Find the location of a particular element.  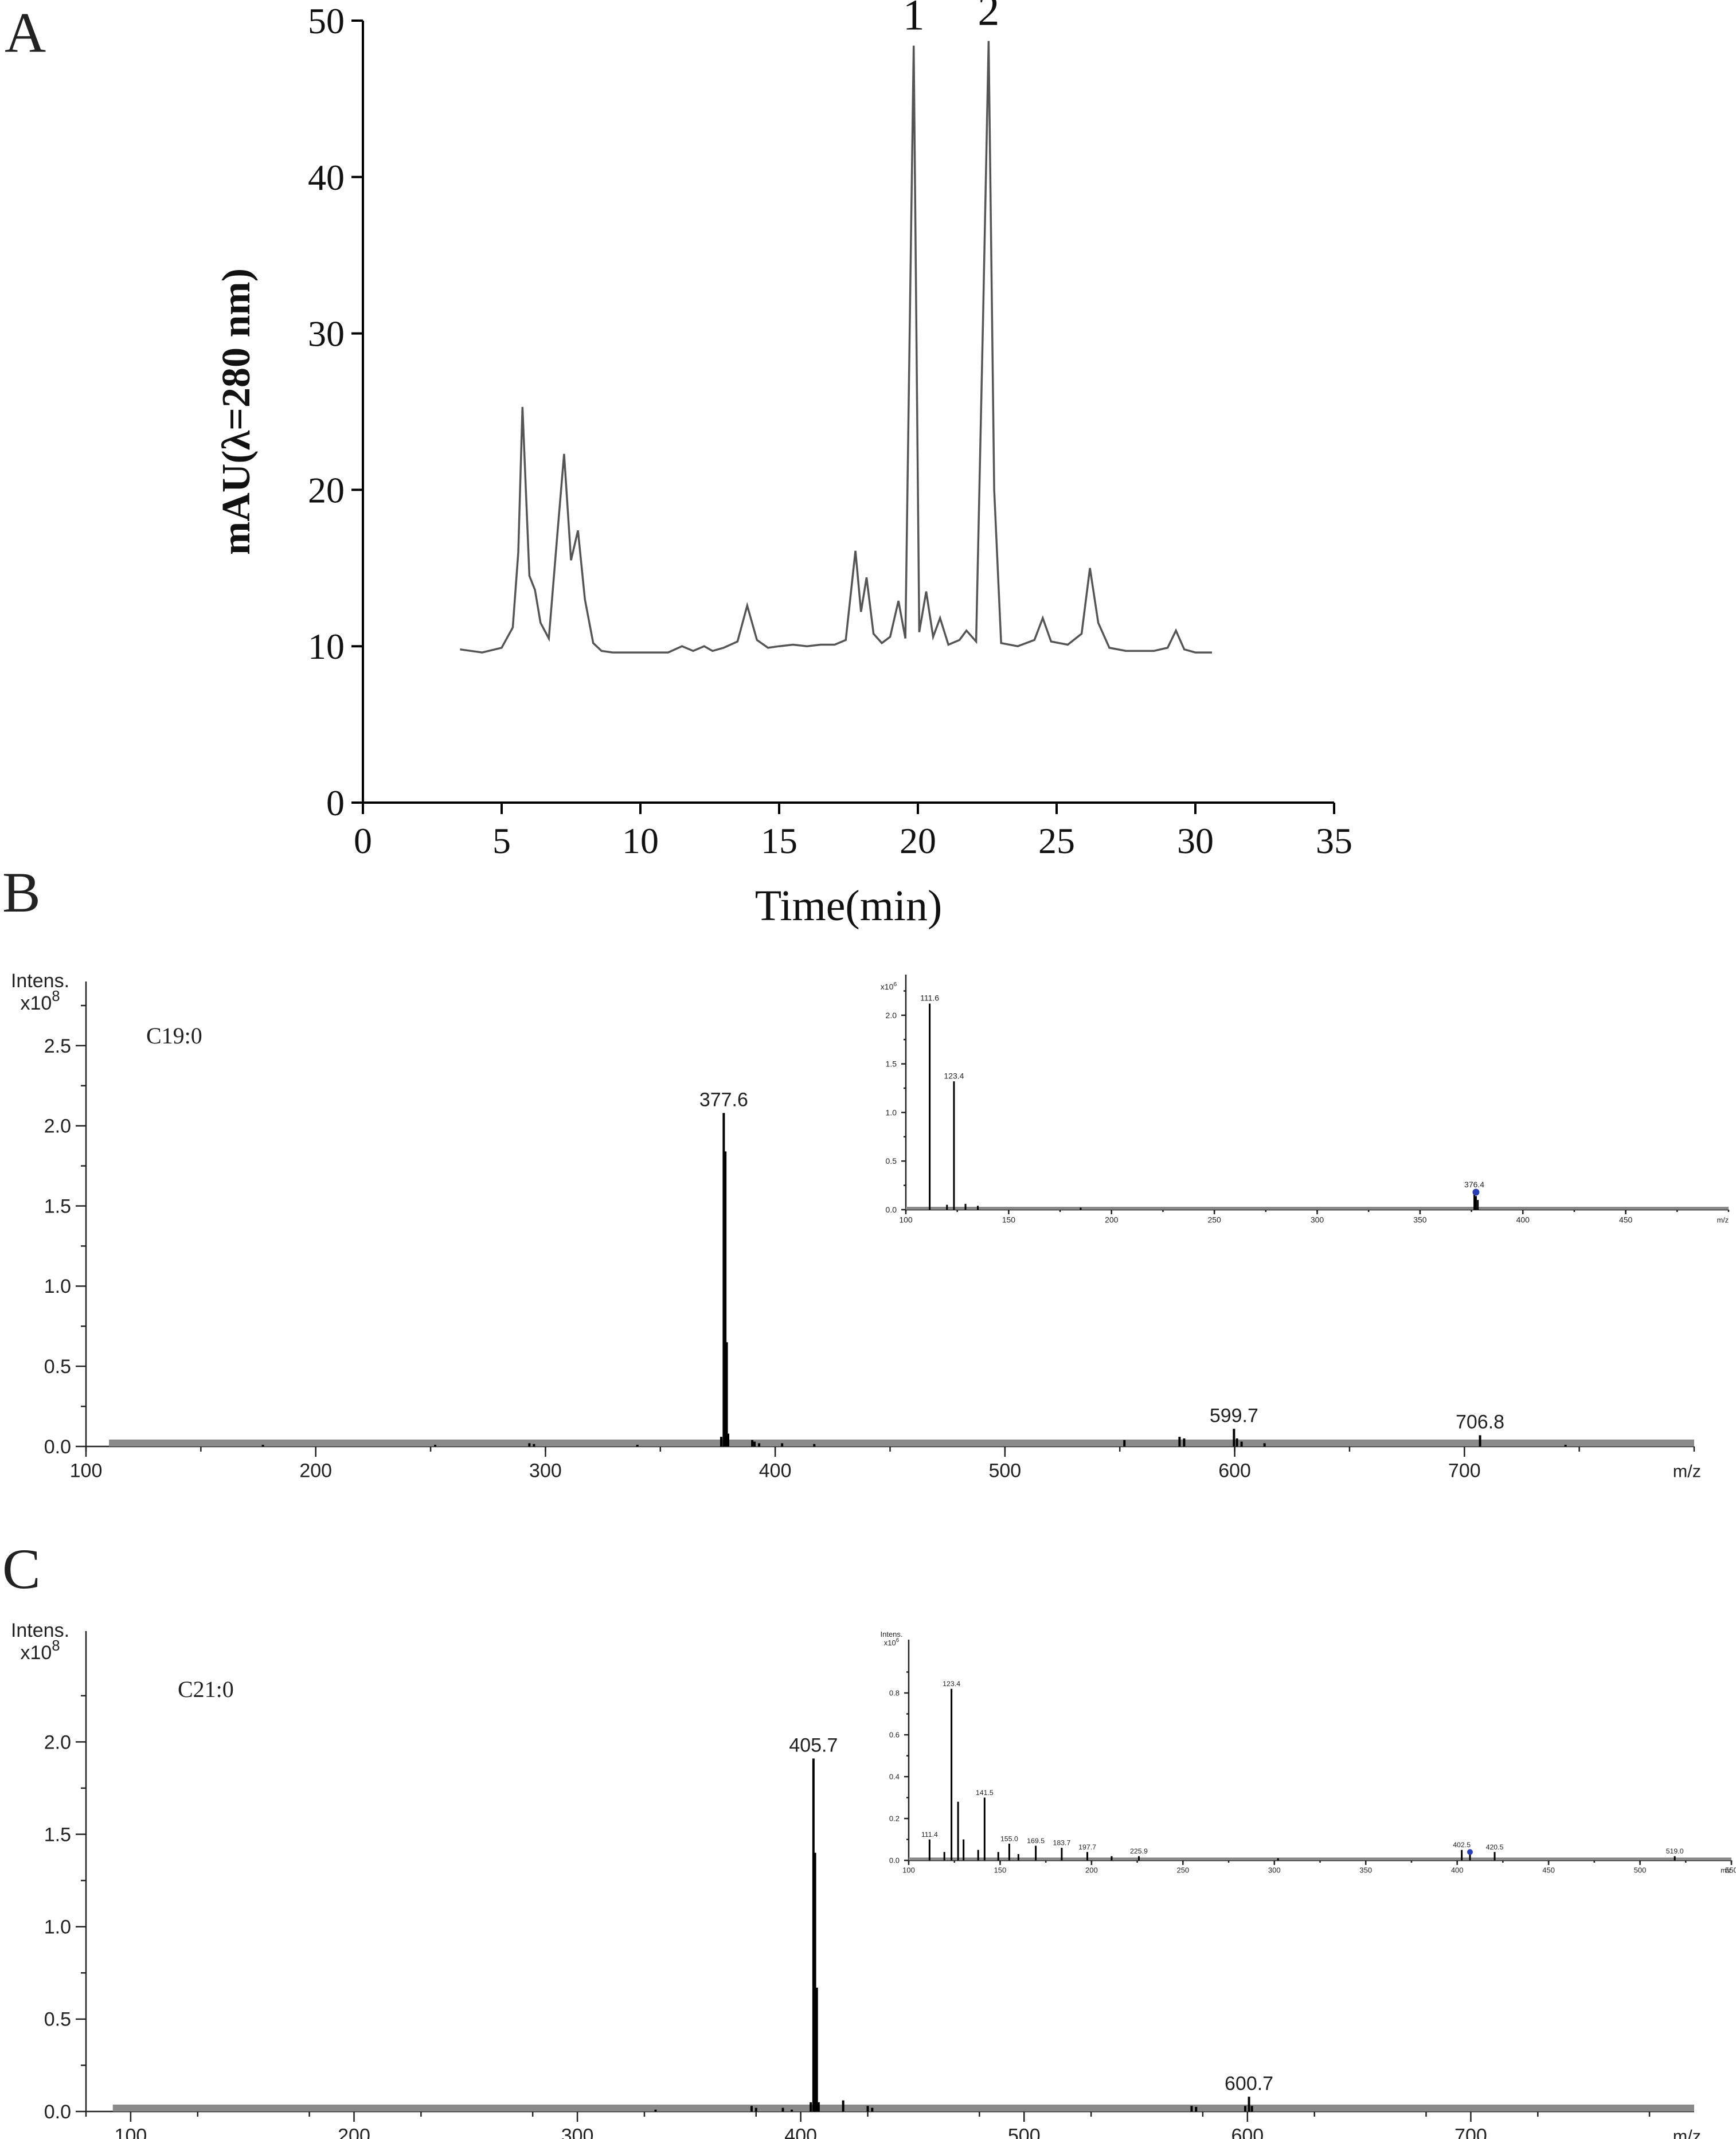

x-tick-label: 0 is located at coordinates (363, 841).